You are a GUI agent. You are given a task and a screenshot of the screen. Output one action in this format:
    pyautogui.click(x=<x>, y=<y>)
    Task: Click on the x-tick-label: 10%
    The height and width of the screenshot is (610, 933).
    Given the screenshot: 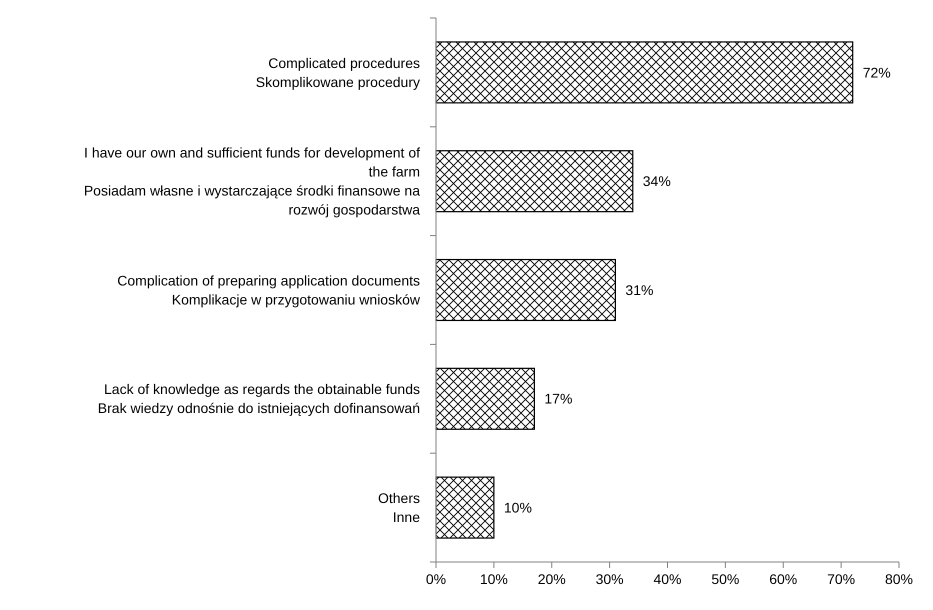 What is the action you would take?
    pyautogui.click(x=494, y=579)
    